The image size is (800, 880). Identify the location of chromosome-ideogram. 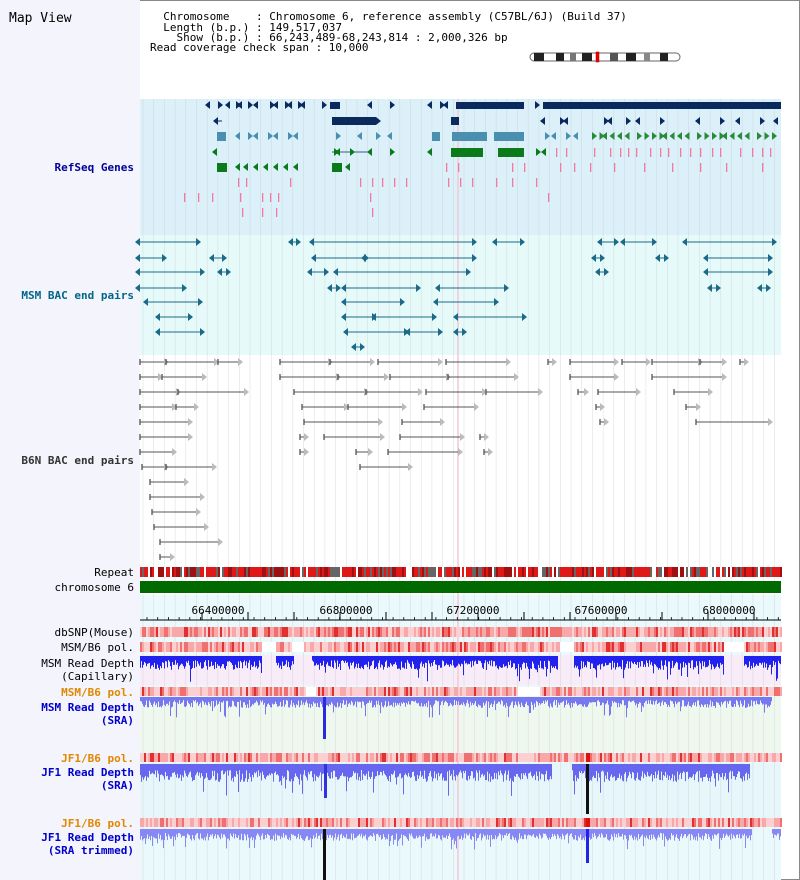
(605, 57).